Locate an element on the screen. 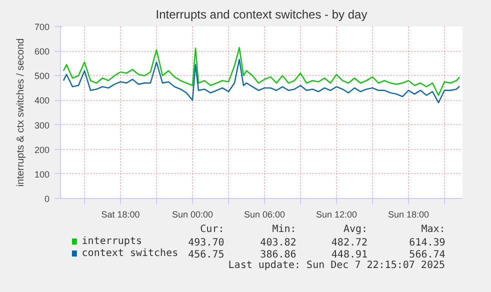 The image size is (491, 292). text: 566.74 is located at coordinates (427, 255).